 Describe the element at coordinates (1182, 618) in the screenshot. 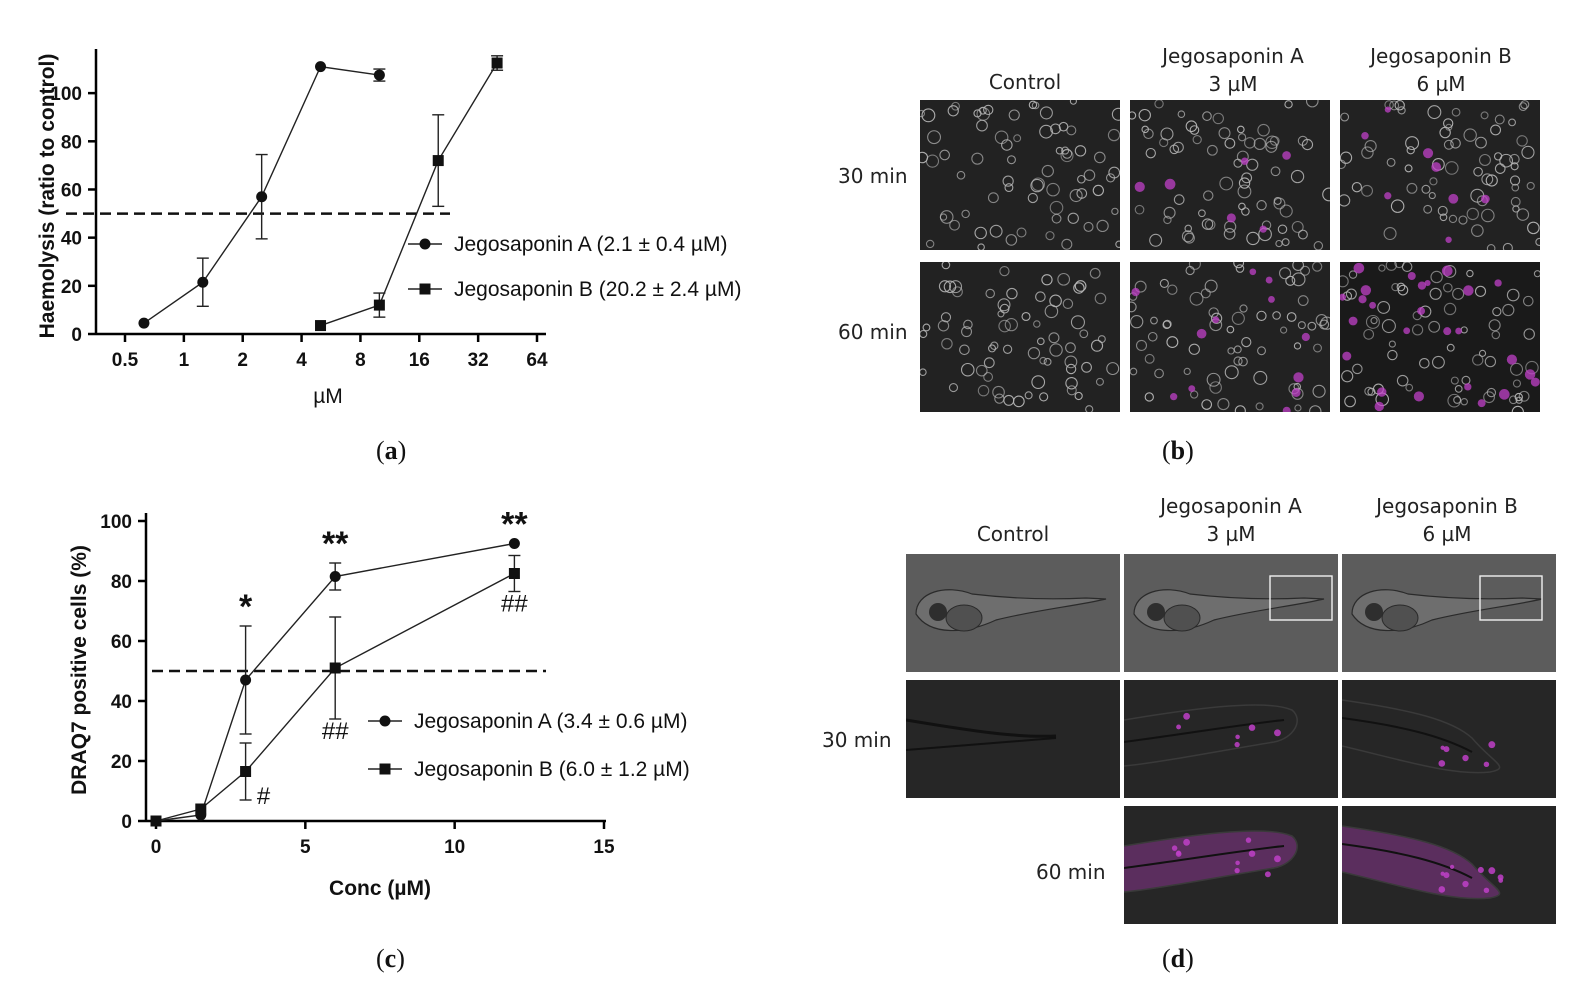

I see `larva-yolk` at that location.